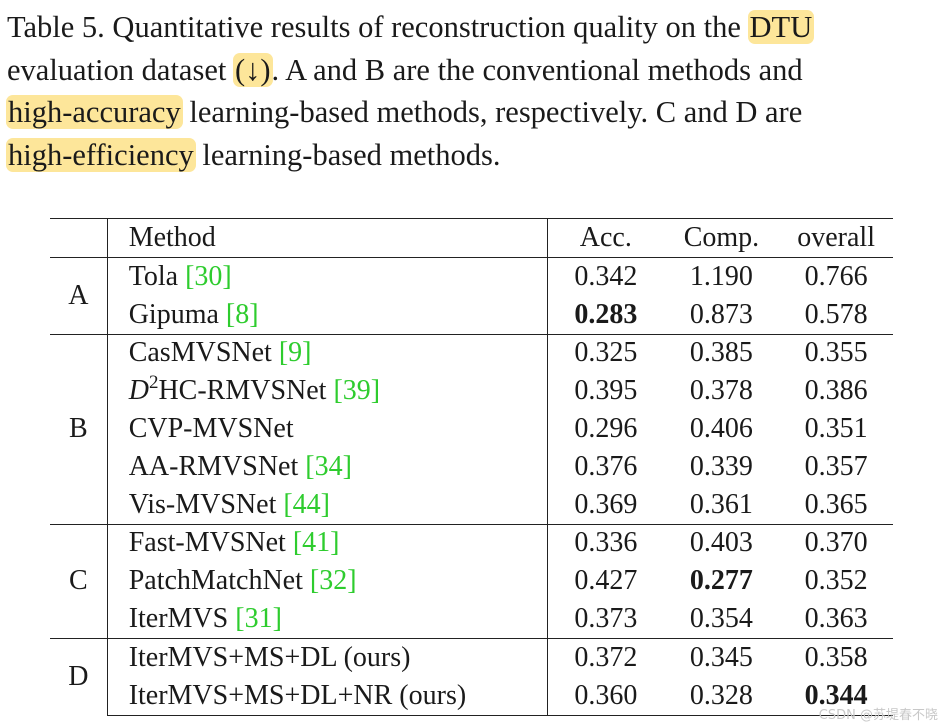  Describe the element at coordinates (328, 619) in the screenshot. I see `method-cell: IterMVS [31]` at that location.